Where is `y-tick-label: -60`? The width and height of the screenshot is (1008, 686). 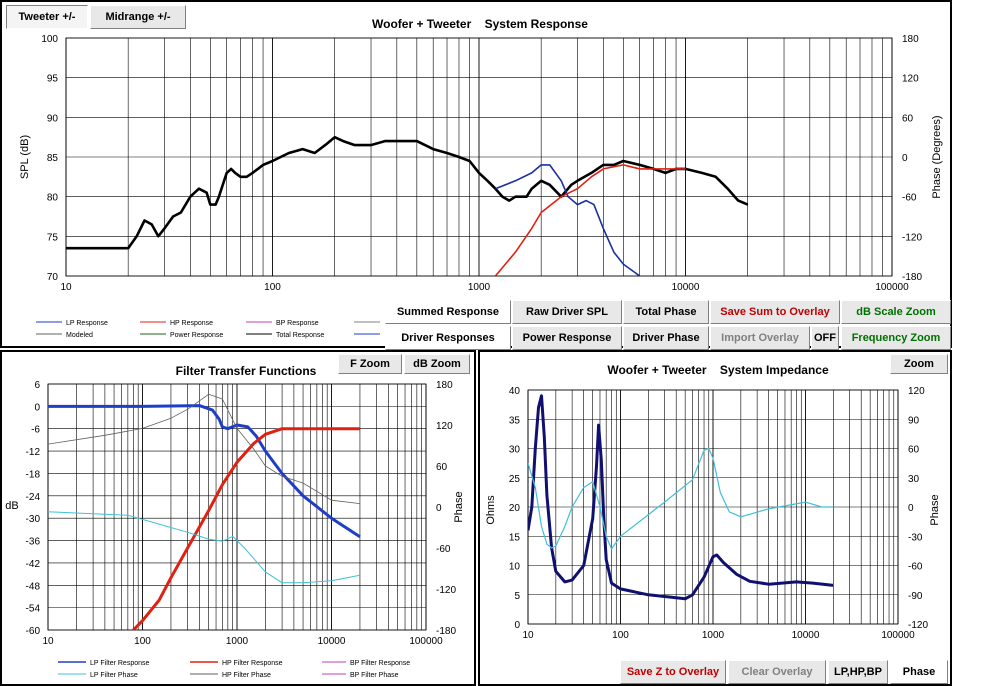 y-tick-label: -60 is located at coordinates (33, 631).